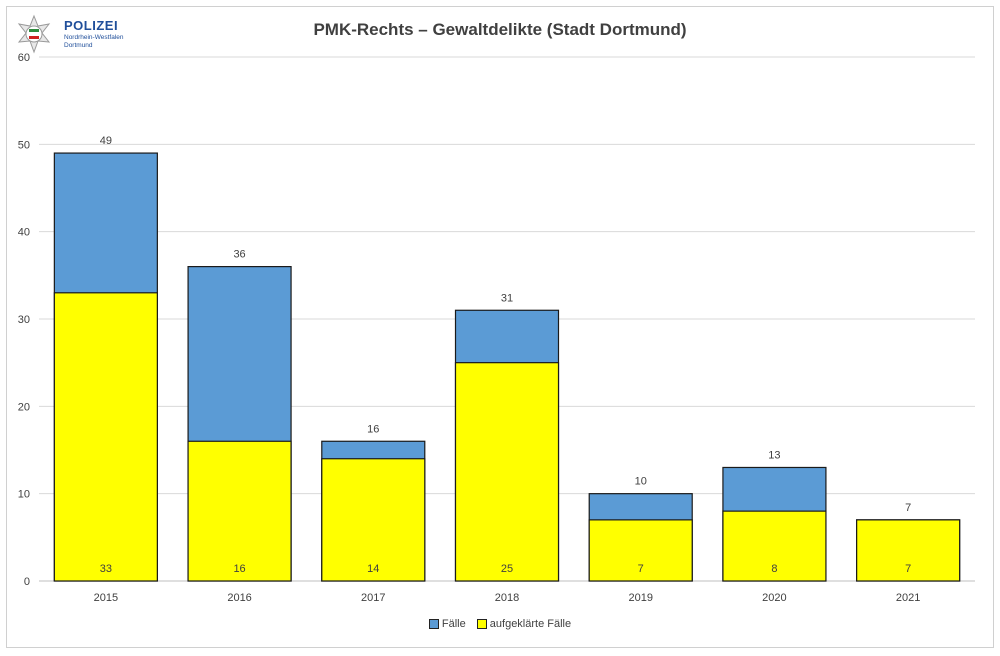  I want to click on x-tick-label: 2020, so click(774, 598).